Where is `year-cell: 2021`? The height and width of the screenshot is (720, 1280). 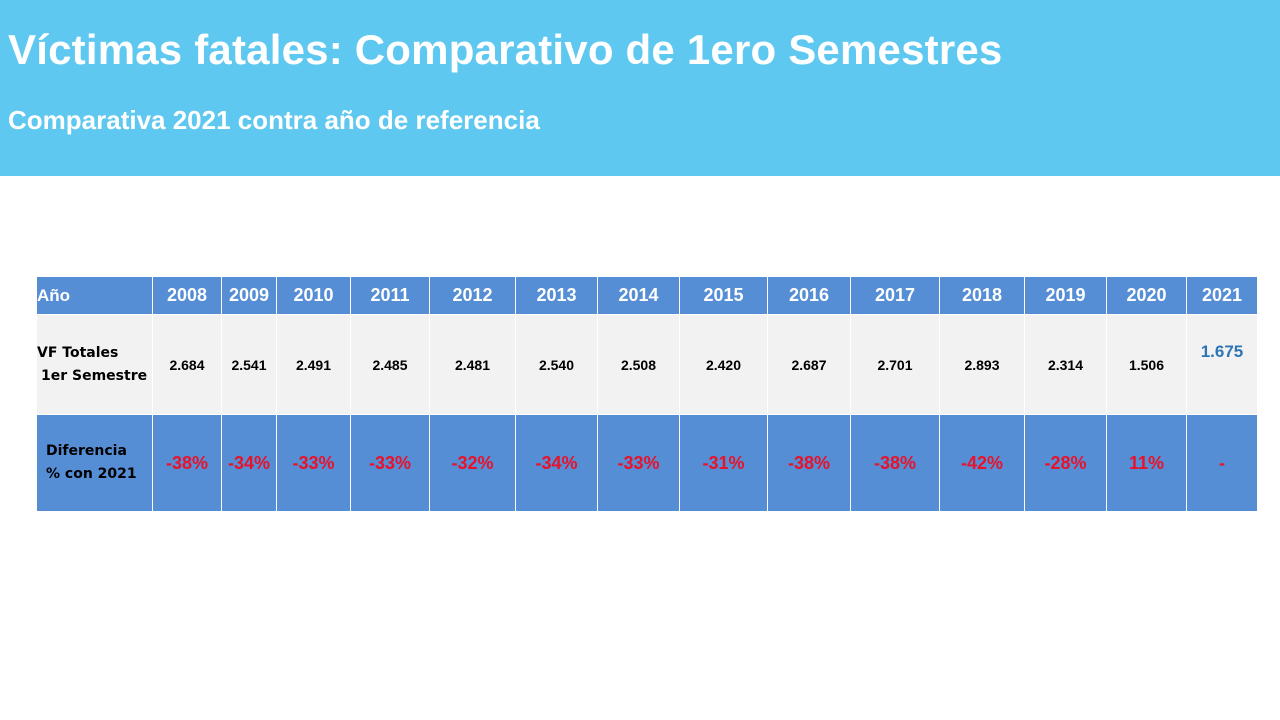 year-cell: 2021 is located at coordinates (1222, 295).